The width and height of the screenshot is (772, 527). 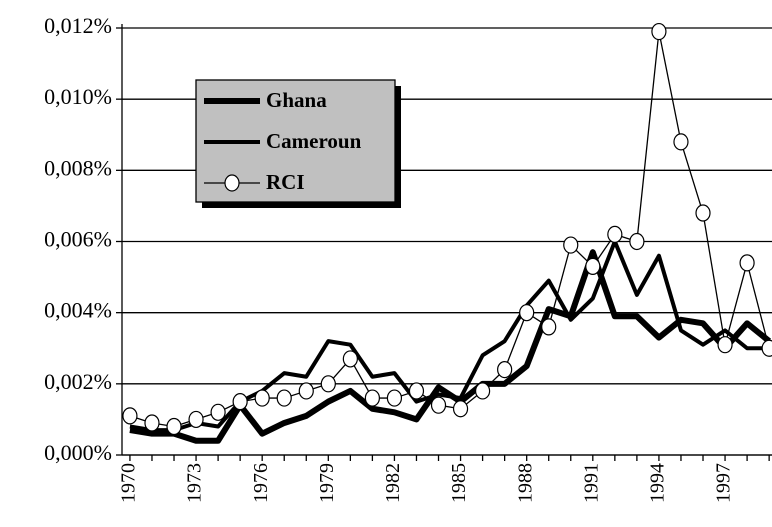 I want to click on y-tick-label: 0,004%, so click(x=78, y=310).